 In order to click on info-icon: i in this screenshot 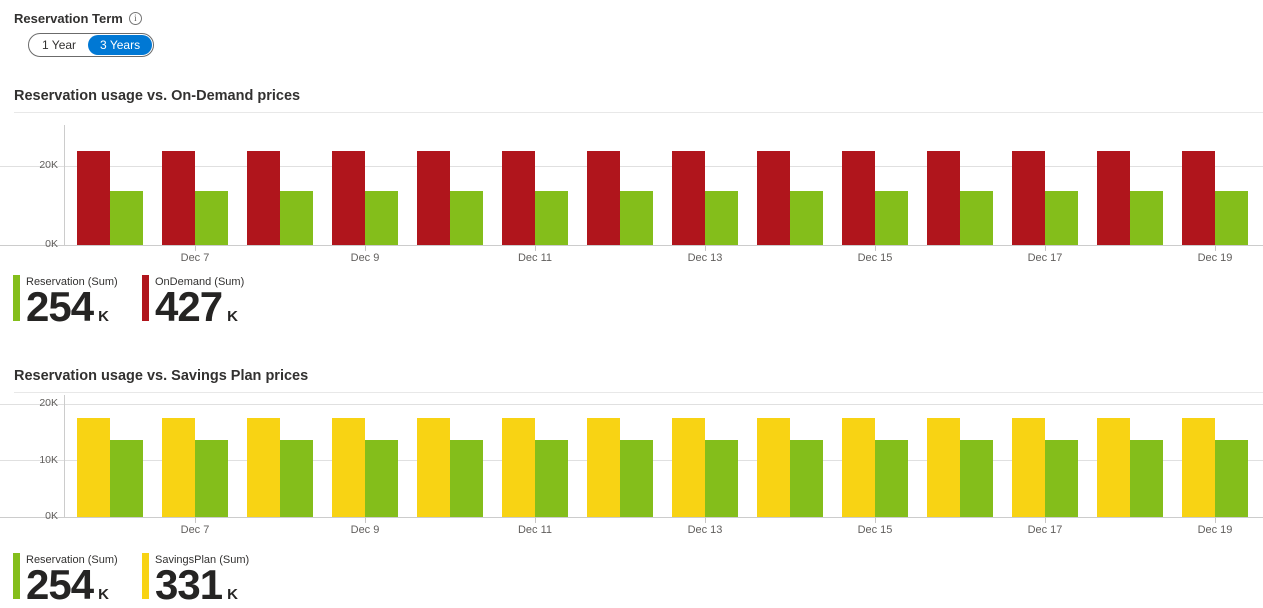, I will do `click(135, 18)`.